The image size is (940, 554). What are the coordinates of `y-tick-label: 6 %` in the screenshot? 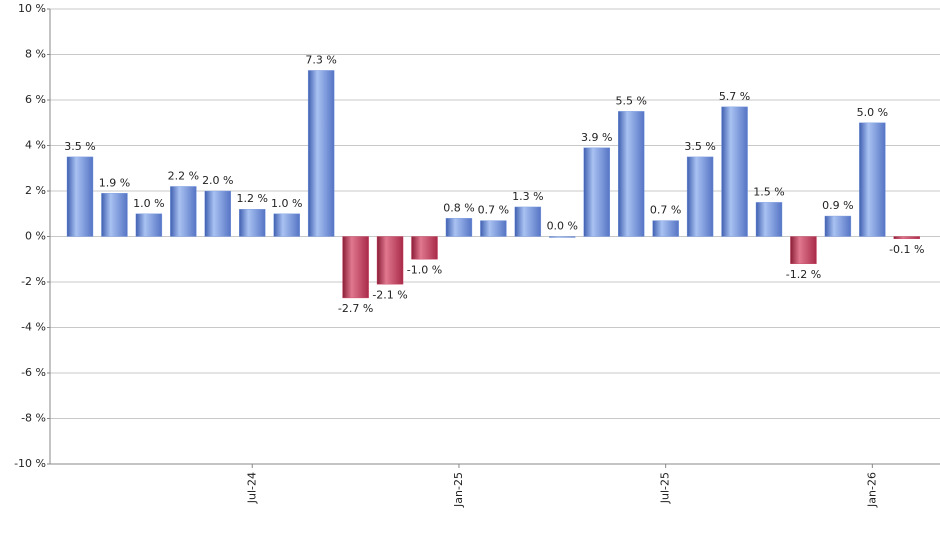 It's located at (35, 99).